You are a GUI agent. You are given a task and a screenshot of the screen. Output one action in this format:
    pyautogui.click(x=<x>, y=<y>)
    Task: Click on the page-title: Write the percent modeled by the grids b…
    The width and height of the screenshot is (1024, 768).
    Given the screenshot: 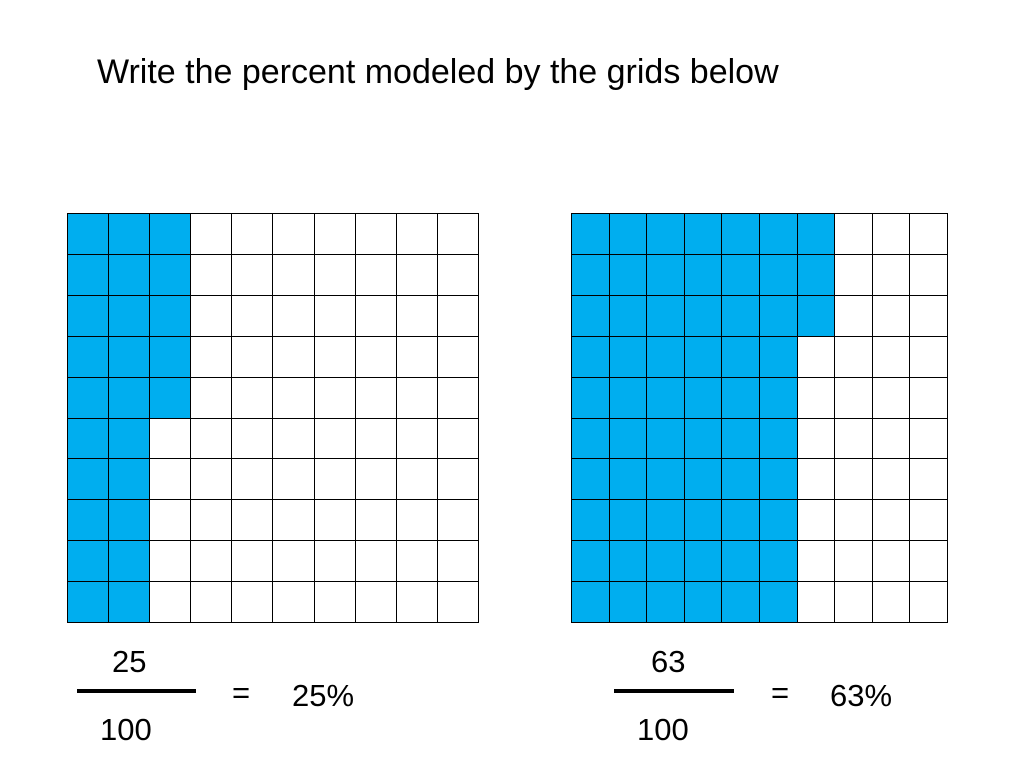 What is the action you would take?
    pyautogui.click(x=438, y=72)
    